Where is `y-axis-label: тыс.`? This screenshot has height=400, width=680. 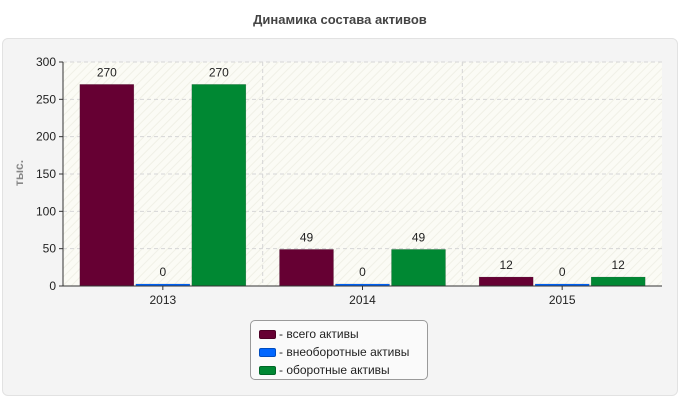
y-axis-label: тыс. is located at coordinates (19, 173).